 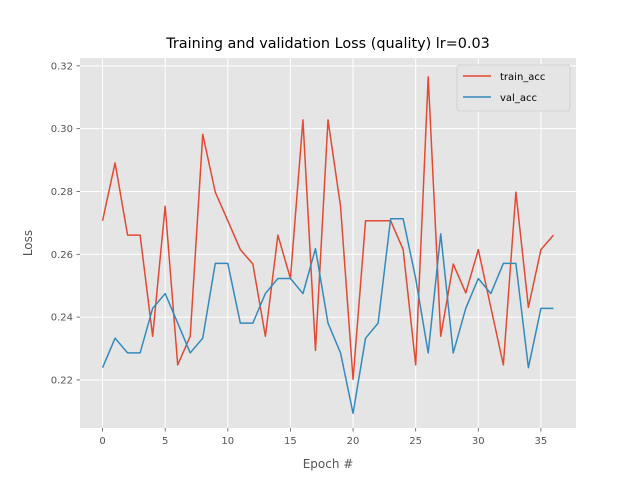 I want to click on x-tick-label: 35, so click(x=541, y=441).